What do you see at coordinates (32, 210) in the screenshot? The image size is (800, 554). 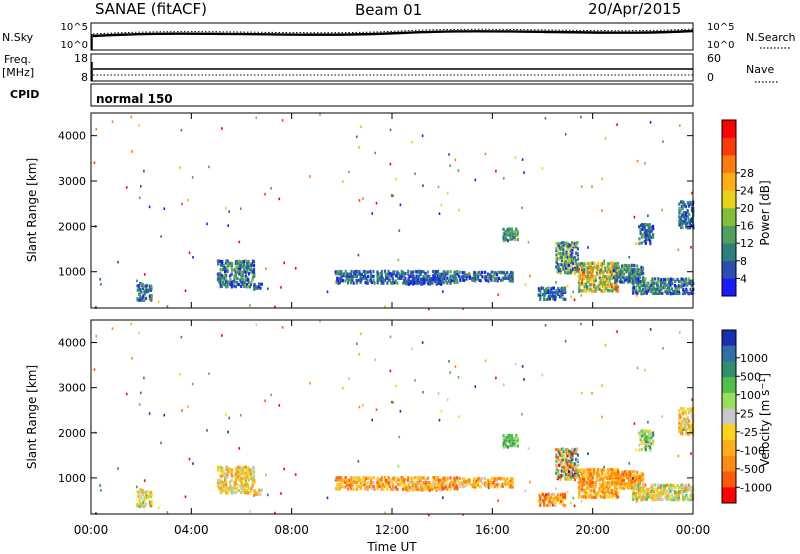 I see `power-ylabel: Slant Range [km]` at bounding box center [32, 210].